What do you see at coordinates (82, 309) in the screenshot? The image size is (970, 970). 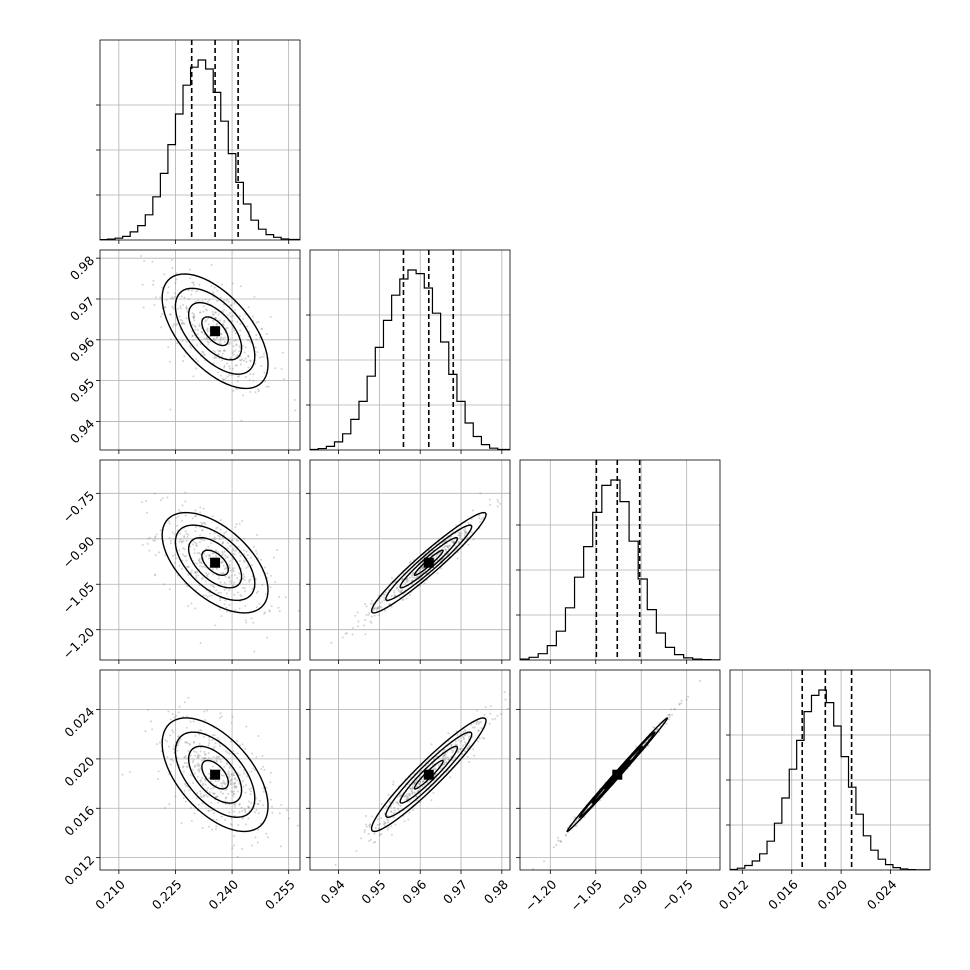 I see `y-tick-label-1-3: 0.97` at bounding box center [82, 309].